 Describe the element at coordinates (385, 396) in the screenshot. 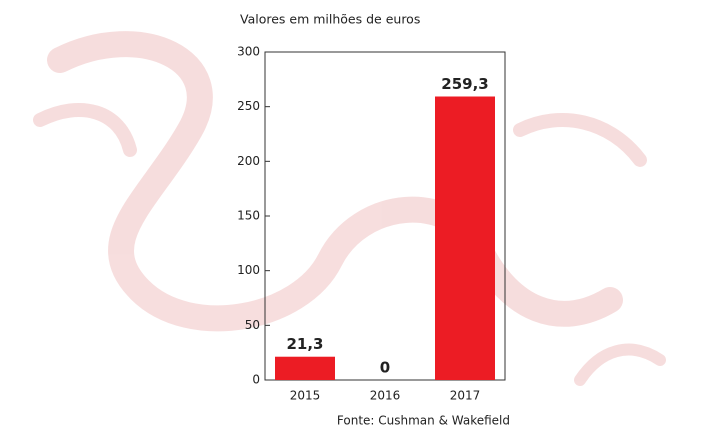

I see `x-tick-label: 2016` at that location.